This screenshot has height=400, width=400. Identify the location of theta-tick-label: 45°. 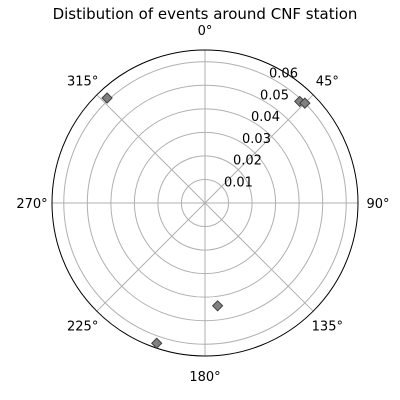
(327, 82).